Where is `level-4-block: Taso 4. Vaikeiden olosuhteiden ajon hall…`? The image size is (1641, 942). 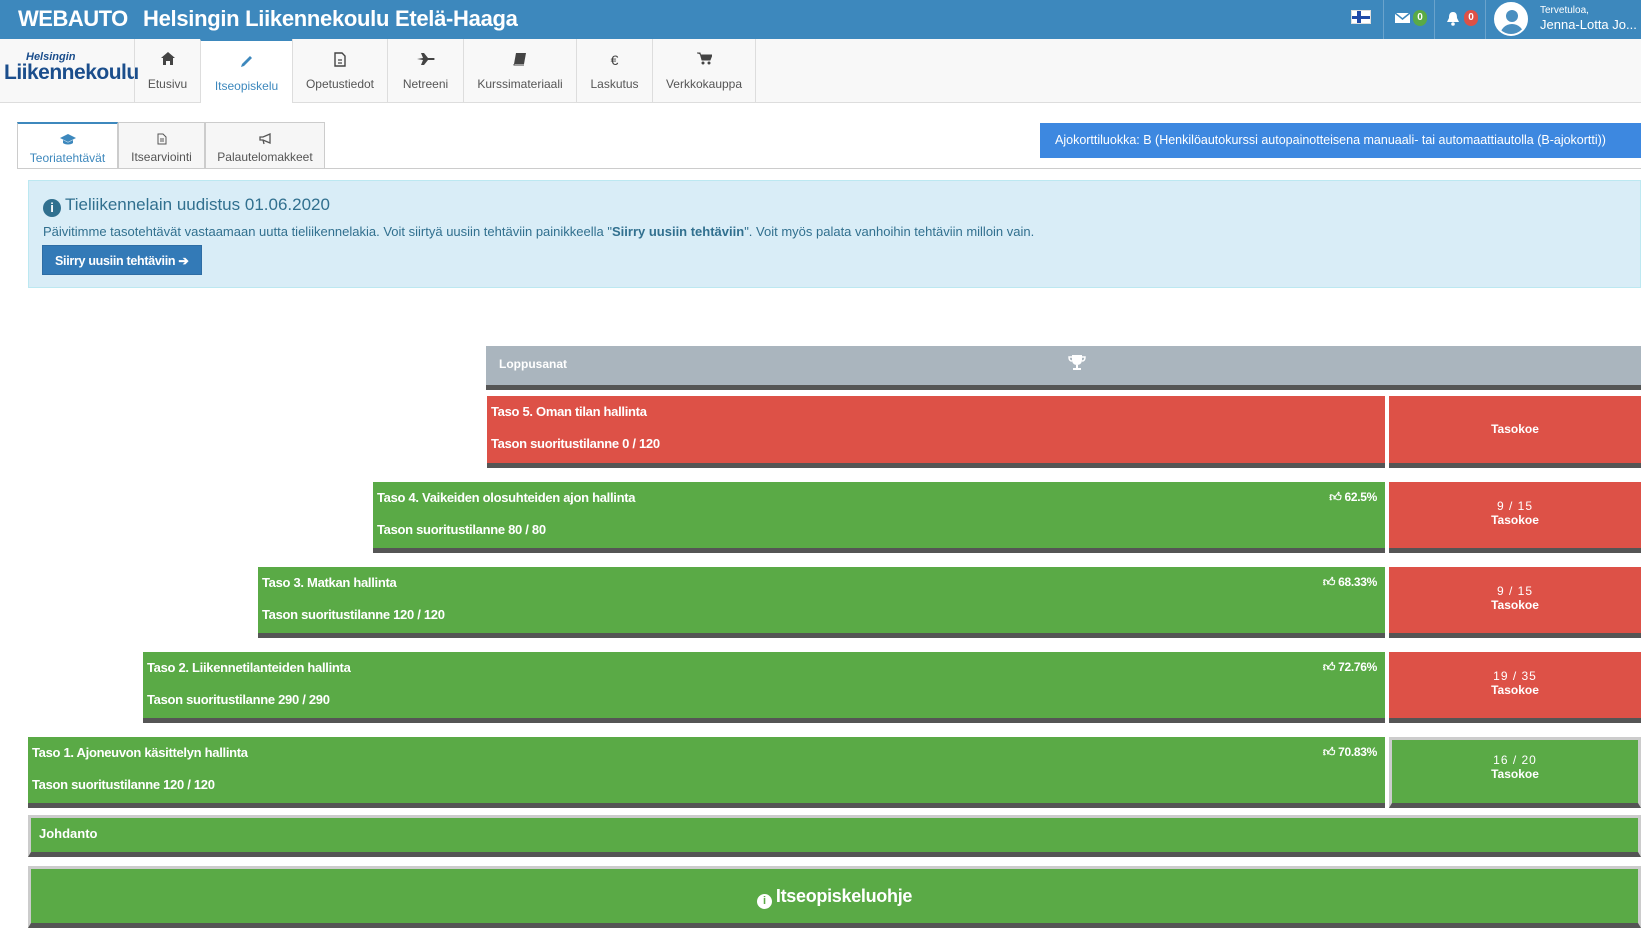
level-4-block: Taso 4. Vaikeiden olosuhteiden ajon hall… is located at coordinates (879, 517).